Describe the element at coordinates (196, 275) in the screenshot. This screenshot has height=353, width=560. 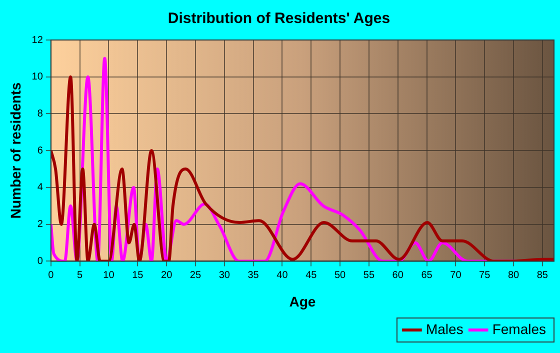
I see `x-tick-label: 25` at that location.